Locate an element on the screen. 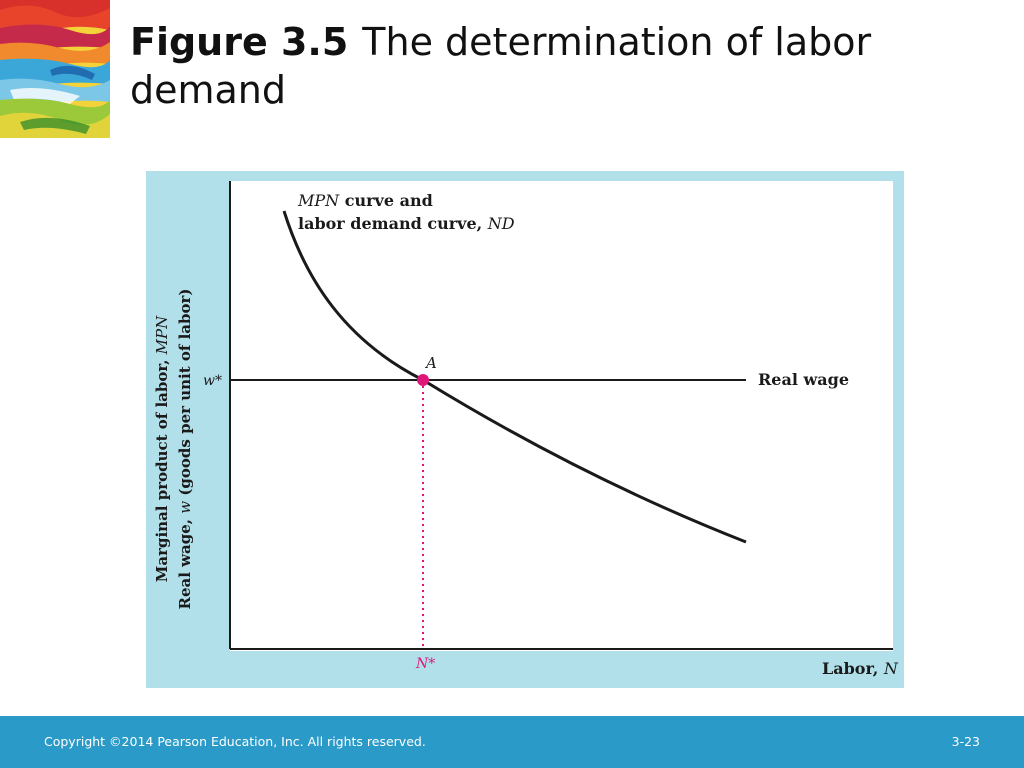 The height and width of the screenshot is (768, 1024). figure-title: The determination of labor demand is located at coordinates (501, 66).